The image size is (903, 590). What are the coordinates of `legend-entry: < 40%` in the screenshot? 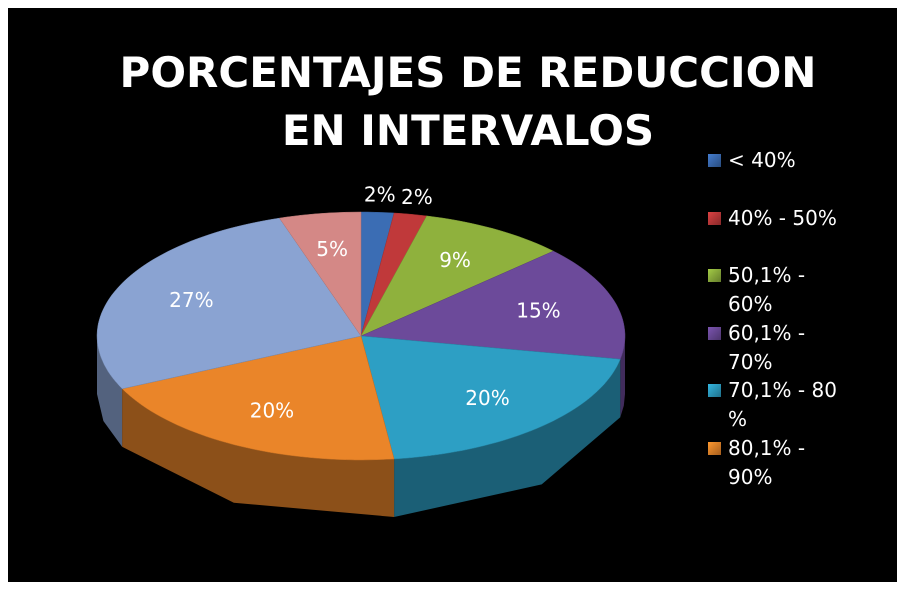 It's located at (773, 160).